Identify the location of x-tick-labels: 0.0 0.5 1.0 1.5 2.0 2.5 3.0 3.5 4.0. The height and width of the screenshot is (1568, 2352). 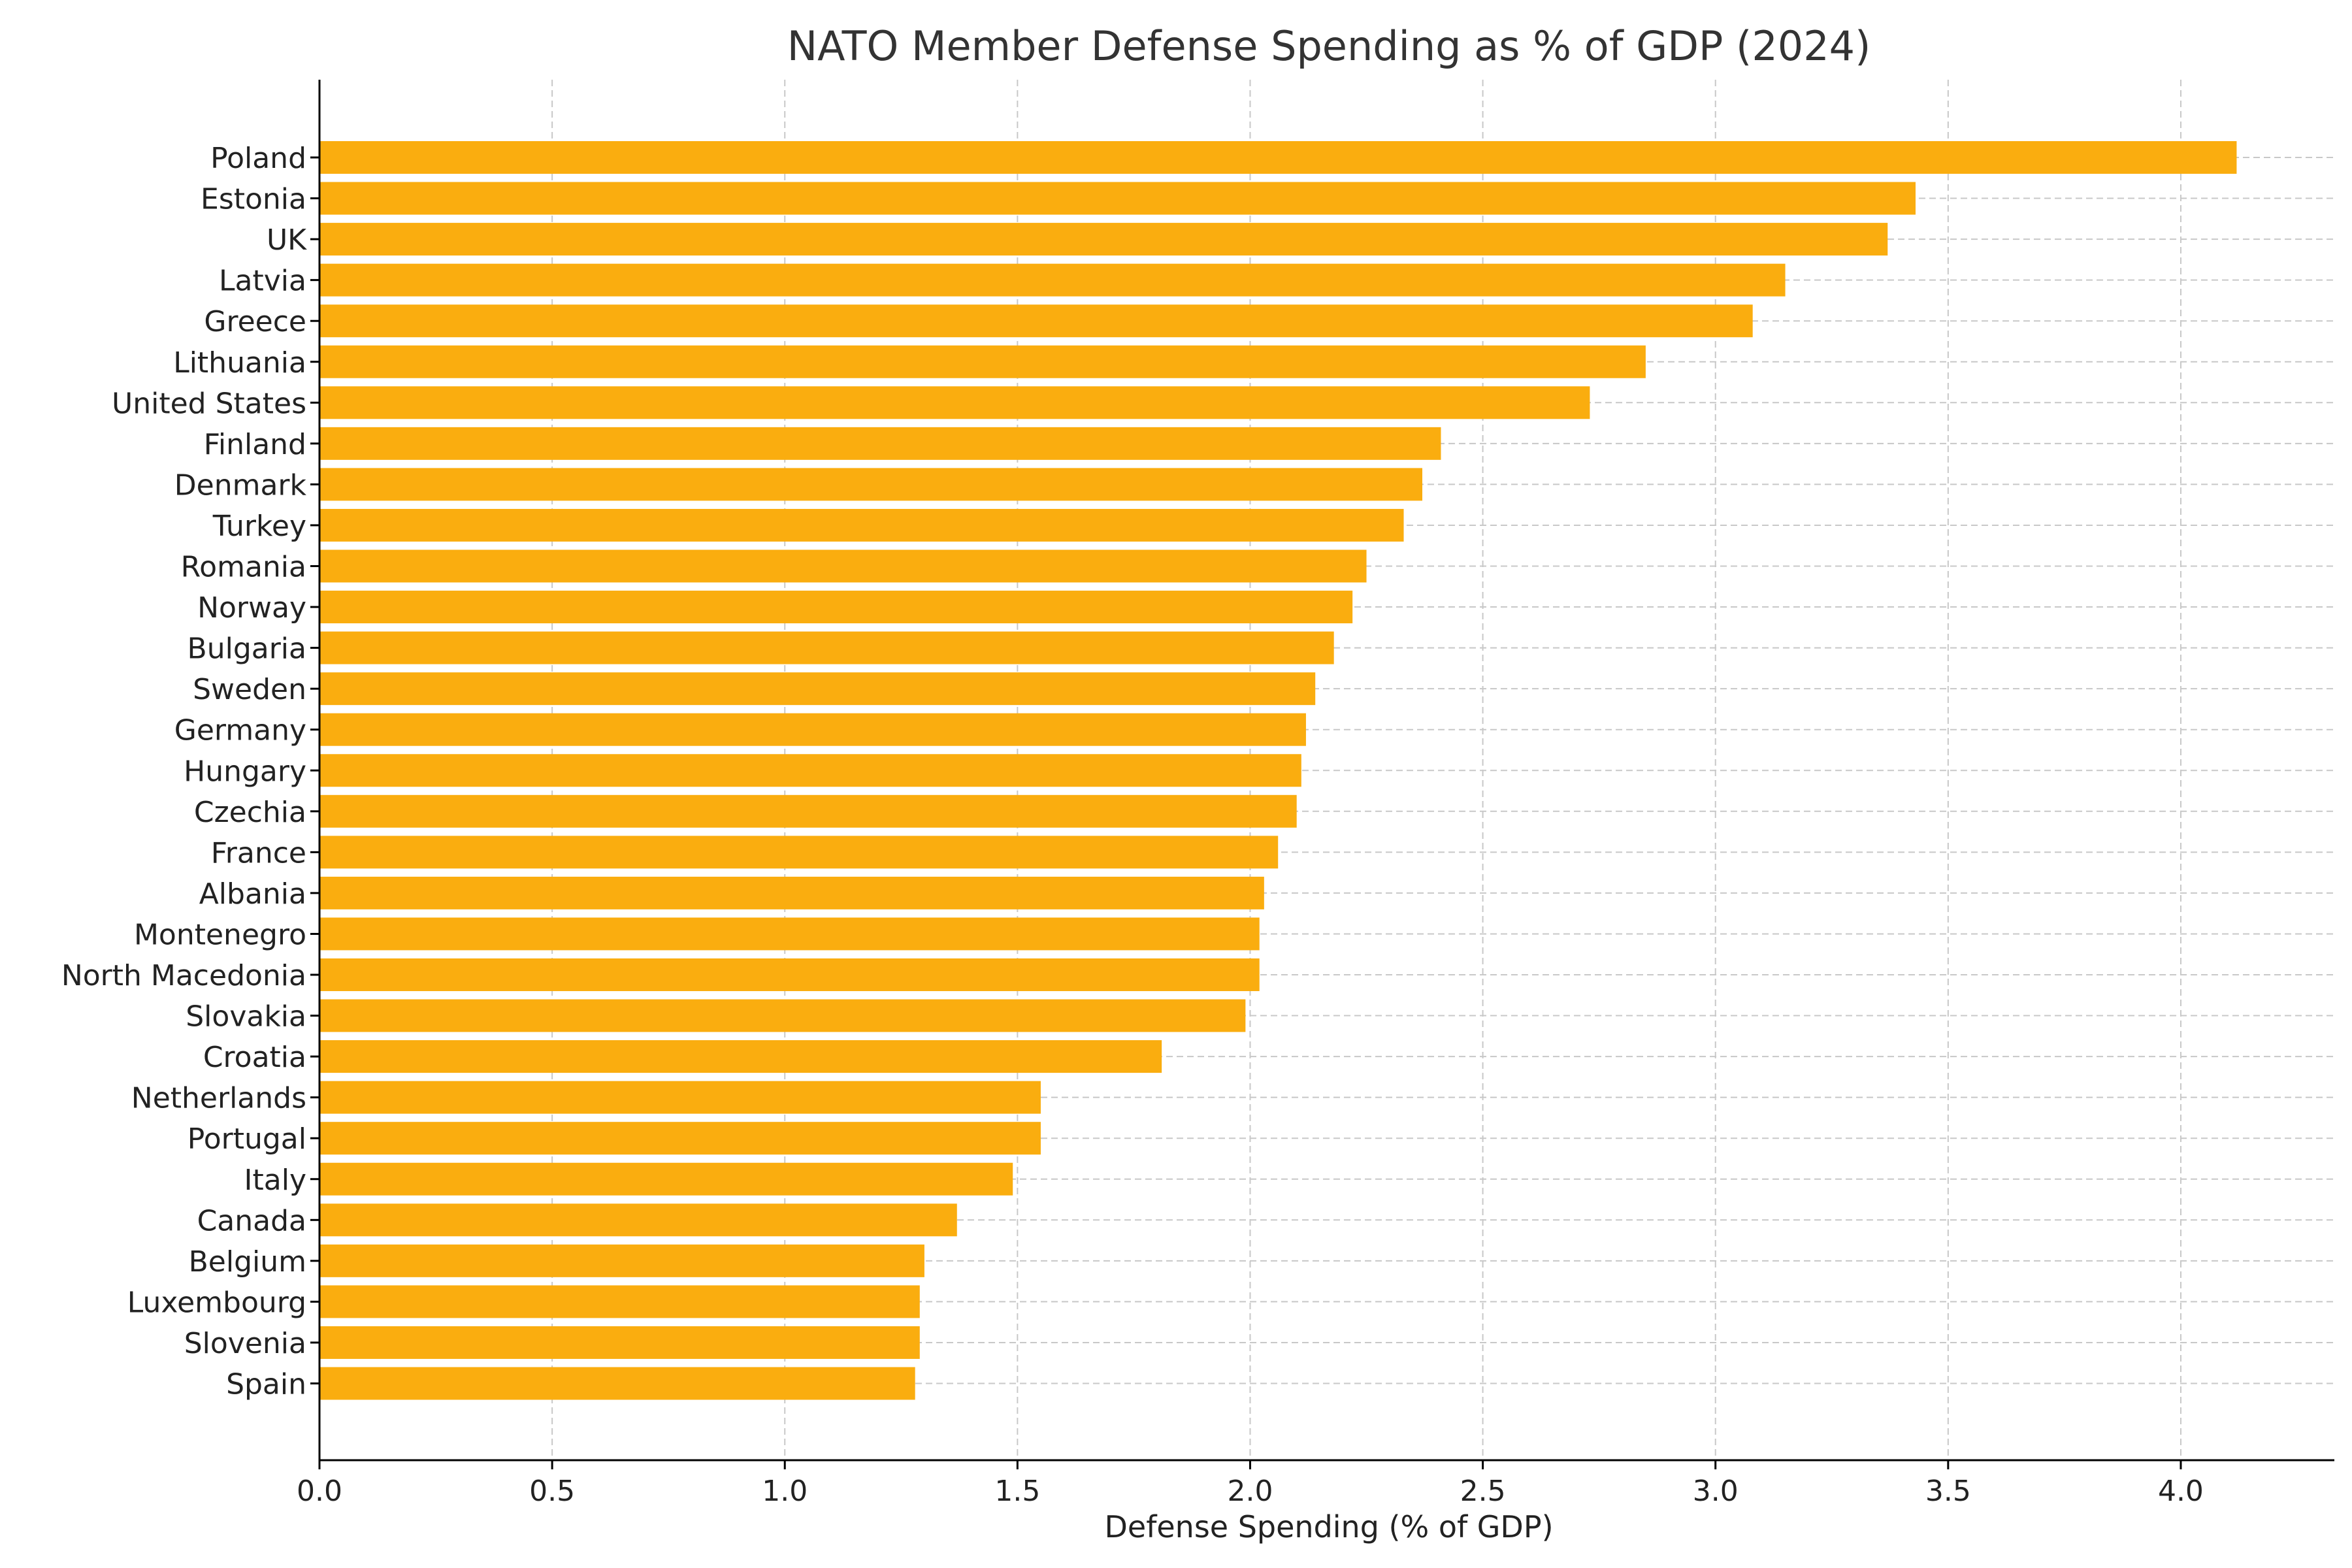
(1250, 1491).